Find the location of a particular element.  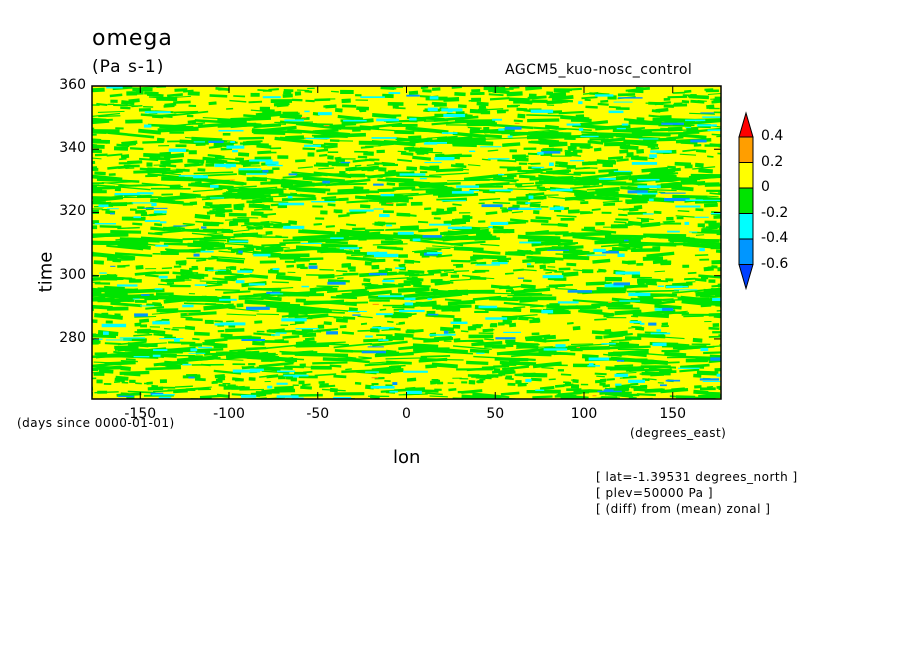

x-tick-label: 100 is located at coordinates (584, 414).